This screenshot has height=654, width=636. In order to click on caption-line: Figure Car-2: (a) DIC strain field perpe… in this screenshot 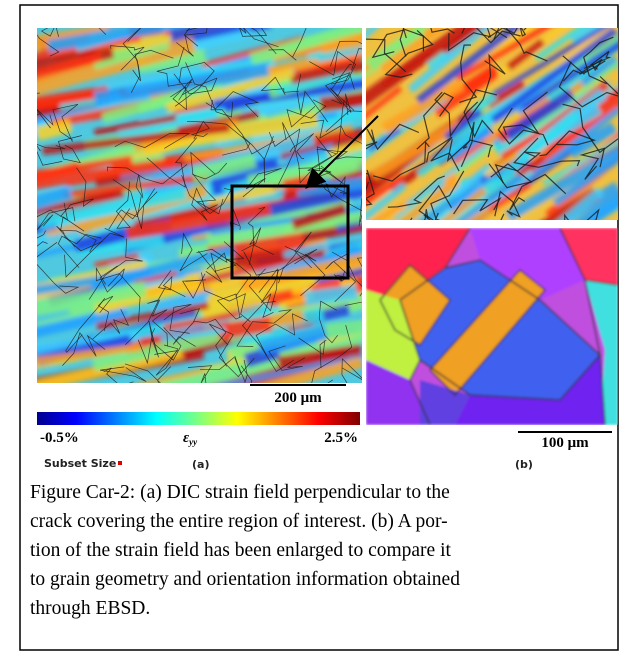, I will do `click(240, 492)`.